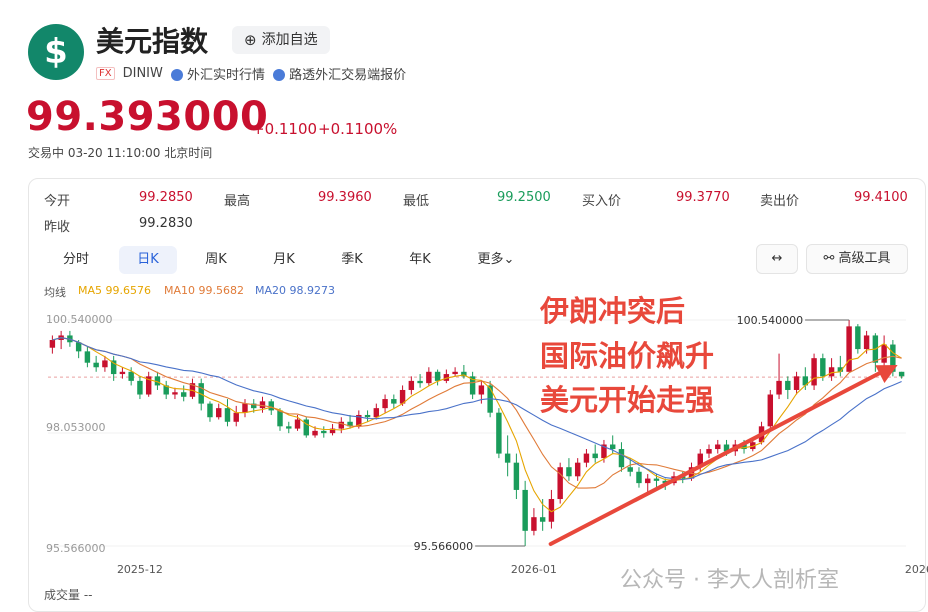  Describe the element at coordinates (416, 201) in the screenshot. I see `low-label: 最低` at that location.